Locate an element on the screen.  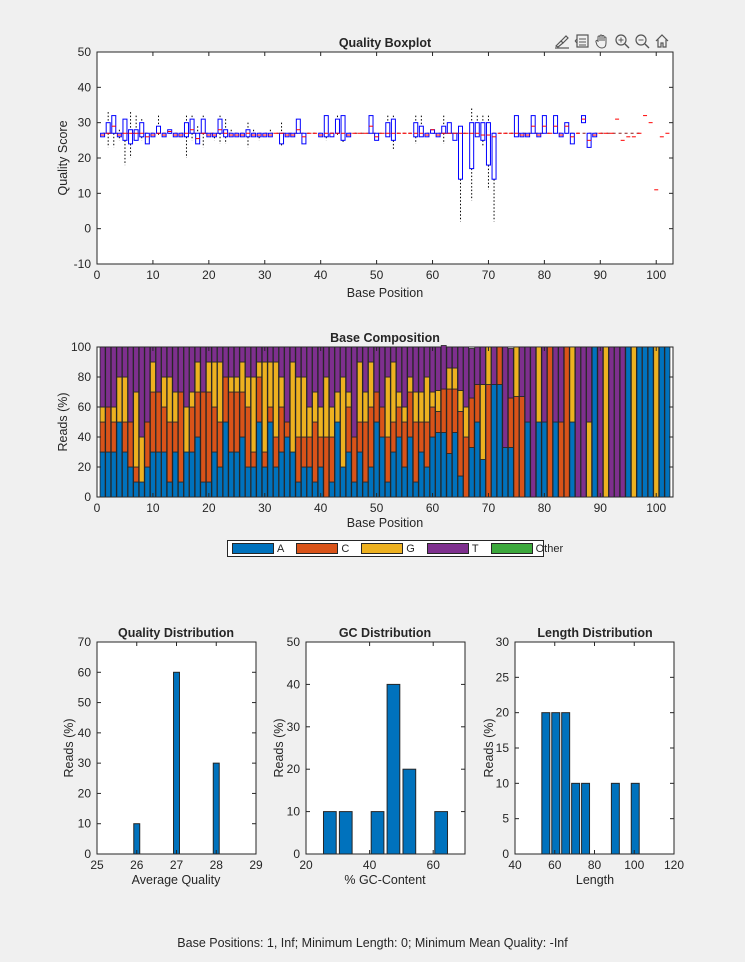
legend-item-c: C is located at coordinates (326, 549).